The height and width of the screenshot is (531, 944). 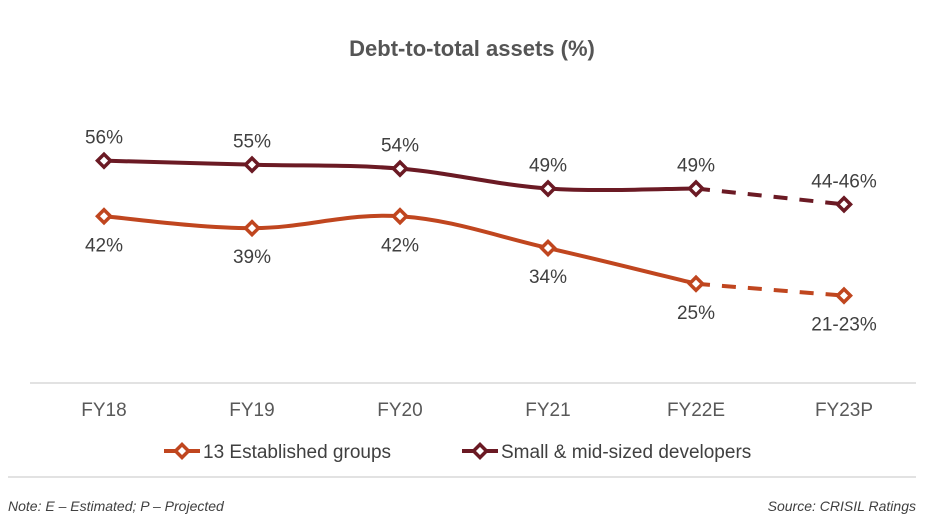 What do you see at coordinates (548, 277) in the screenshot?
I see `data-label: 34%` at bounding box center [548, 277].